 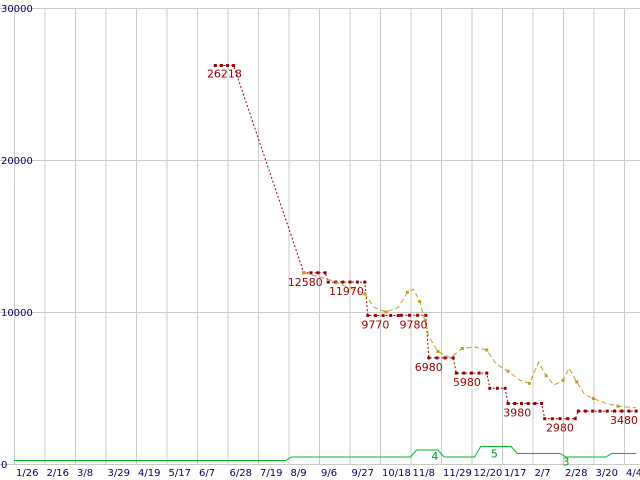 What do you see at coordinates (363, 473) in the screenshot?
I see `svg-text: 9/27` at bounding box center [363, 473].